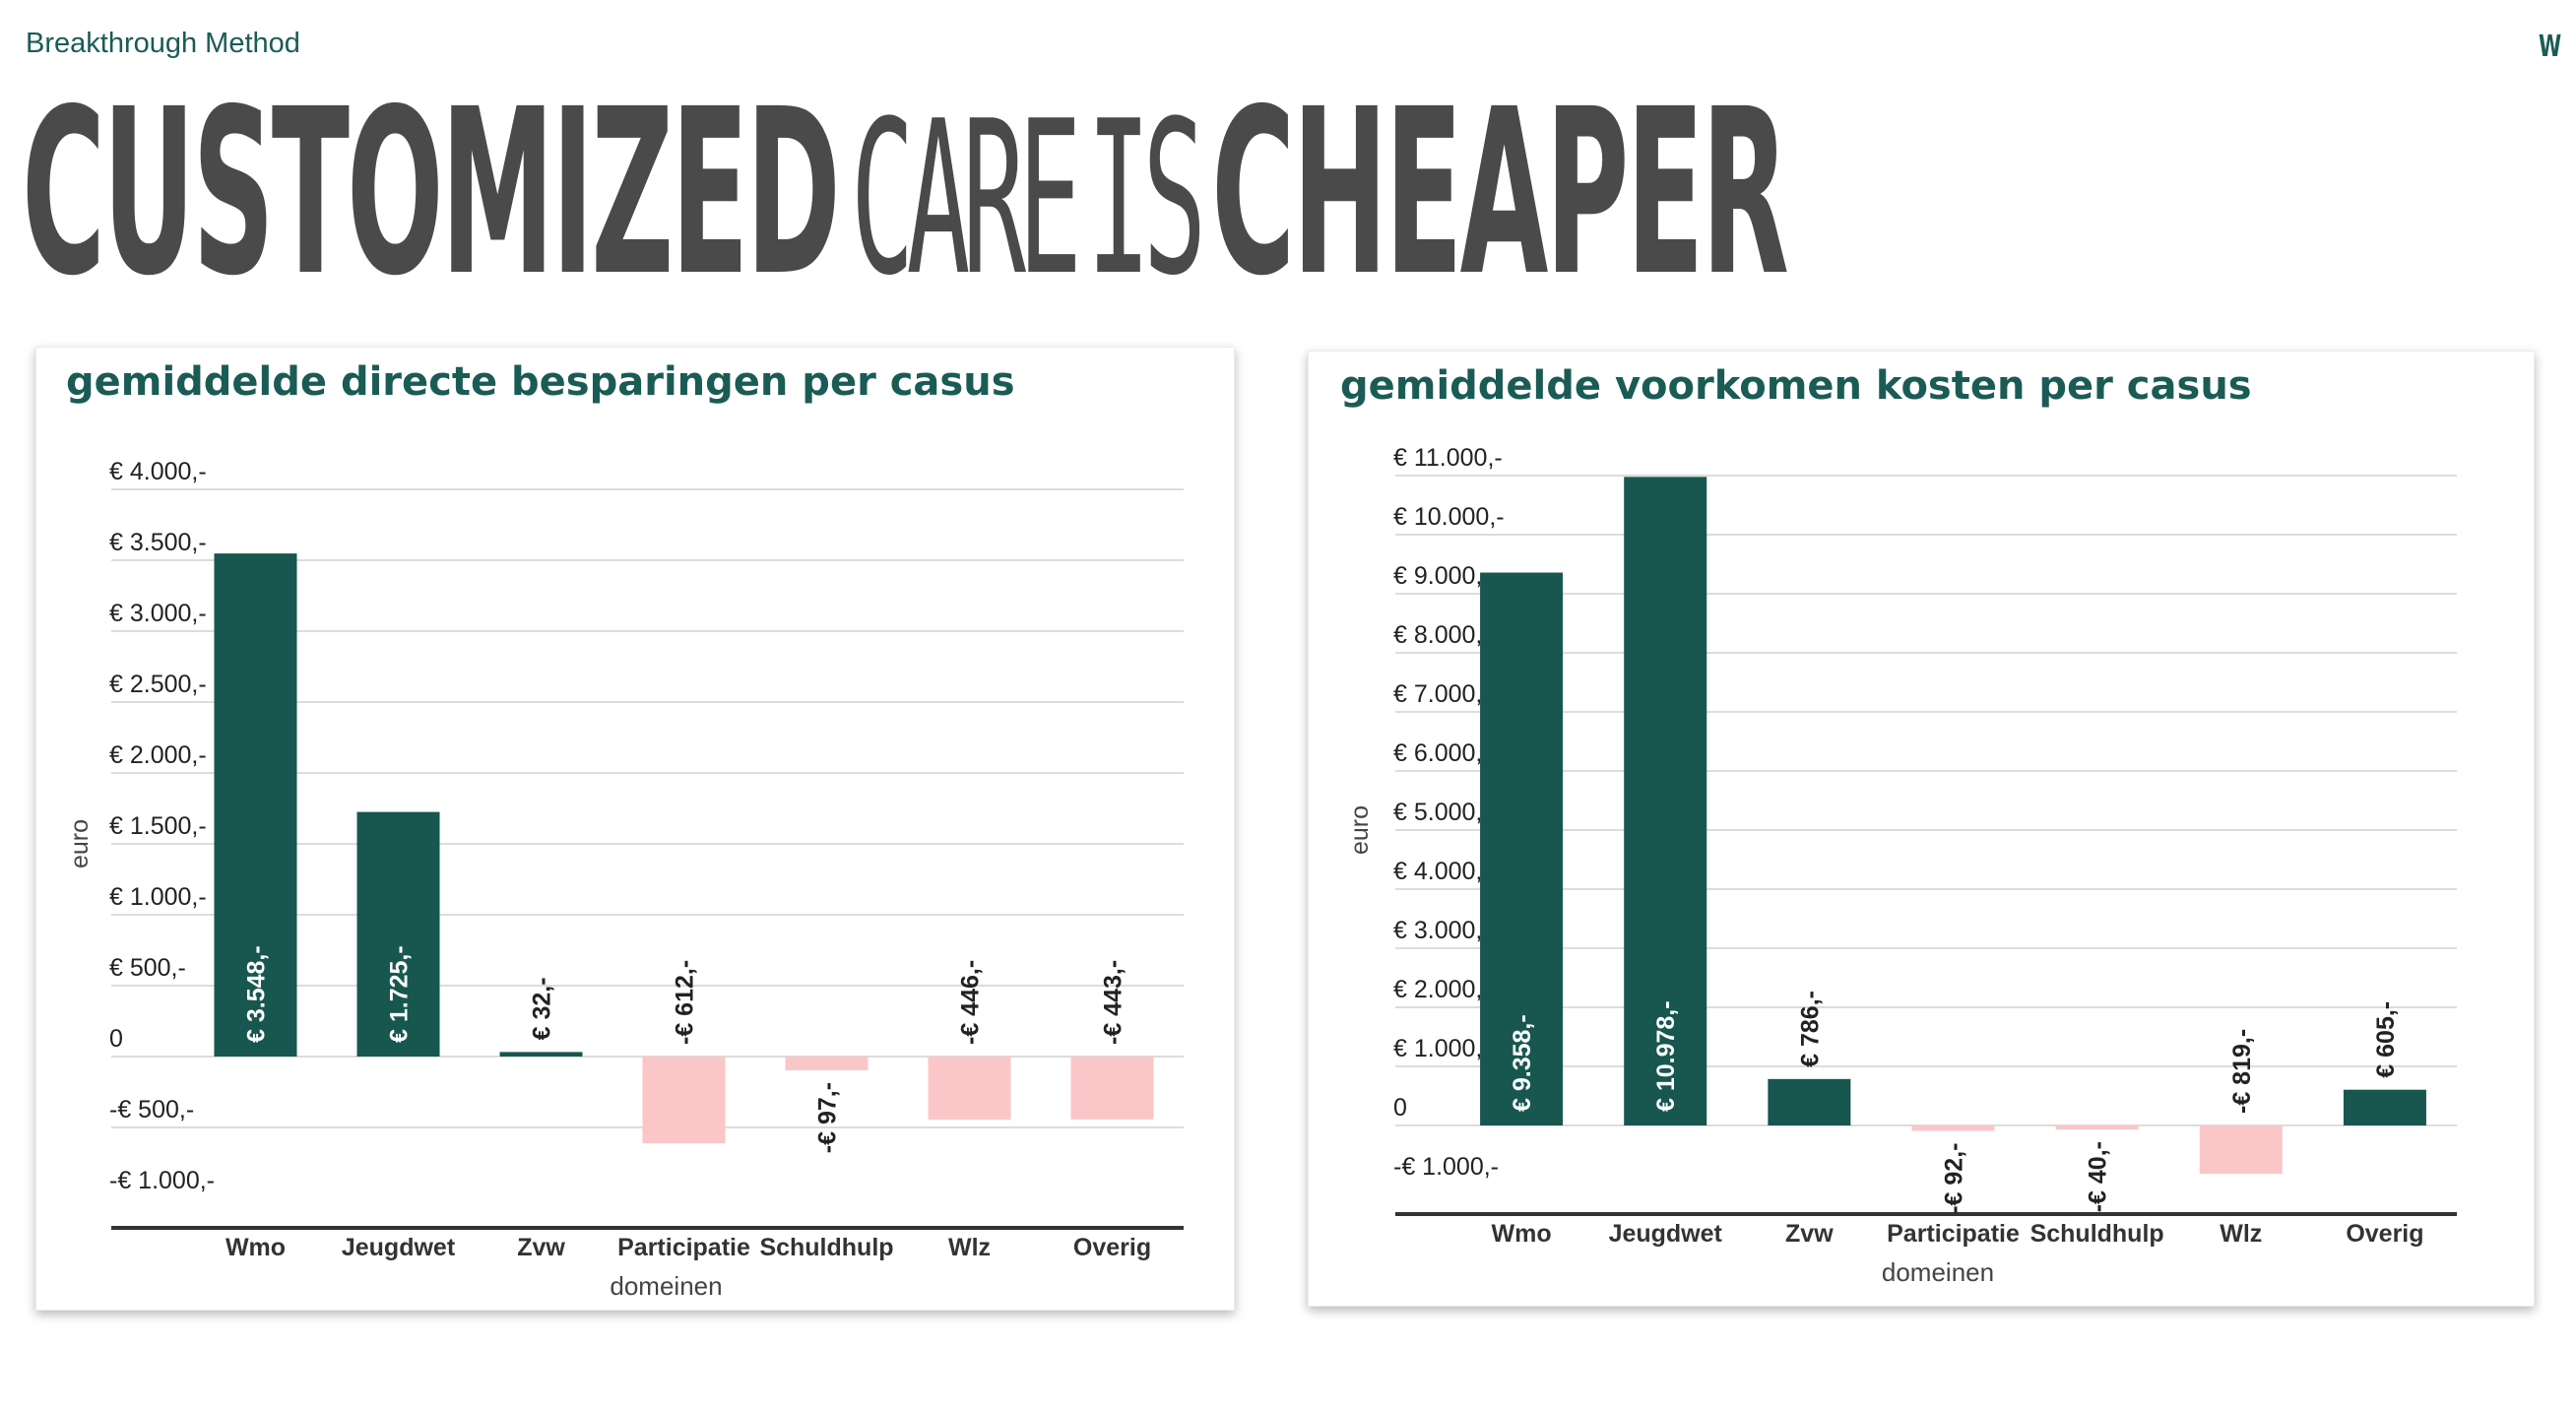 Image resolution: width=2576 pixels, height=1412 pixels. I want to click on headline: CUSTOMIZEDCAREISCHEAPER, so click(905, 193).